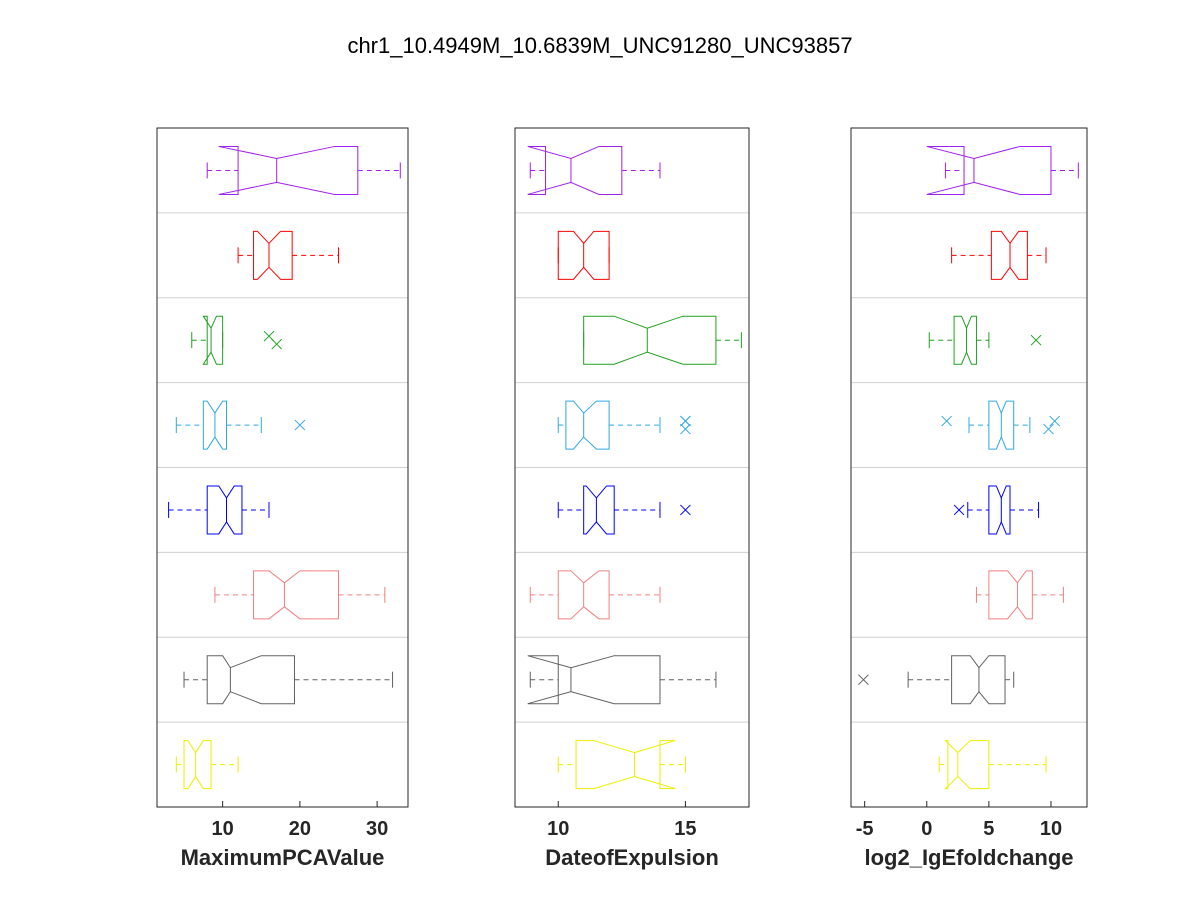  What do you see at coordinates (377, 829) in the screenshot?
I see `x-tick-label: 30` at bounding box center [377, 829].